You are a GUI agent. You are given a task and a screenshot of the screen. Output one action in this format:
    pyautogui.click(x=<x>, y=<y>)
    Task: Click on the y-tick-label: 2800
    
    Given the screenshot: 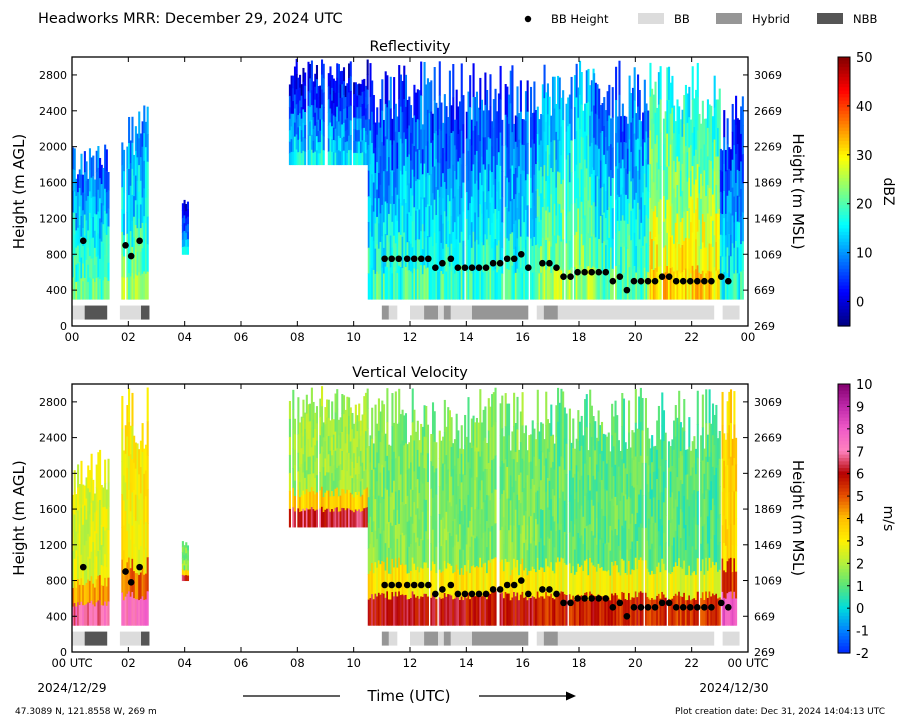 What is the action you would take?
    pyautogui.click(x=53, y=402)
    